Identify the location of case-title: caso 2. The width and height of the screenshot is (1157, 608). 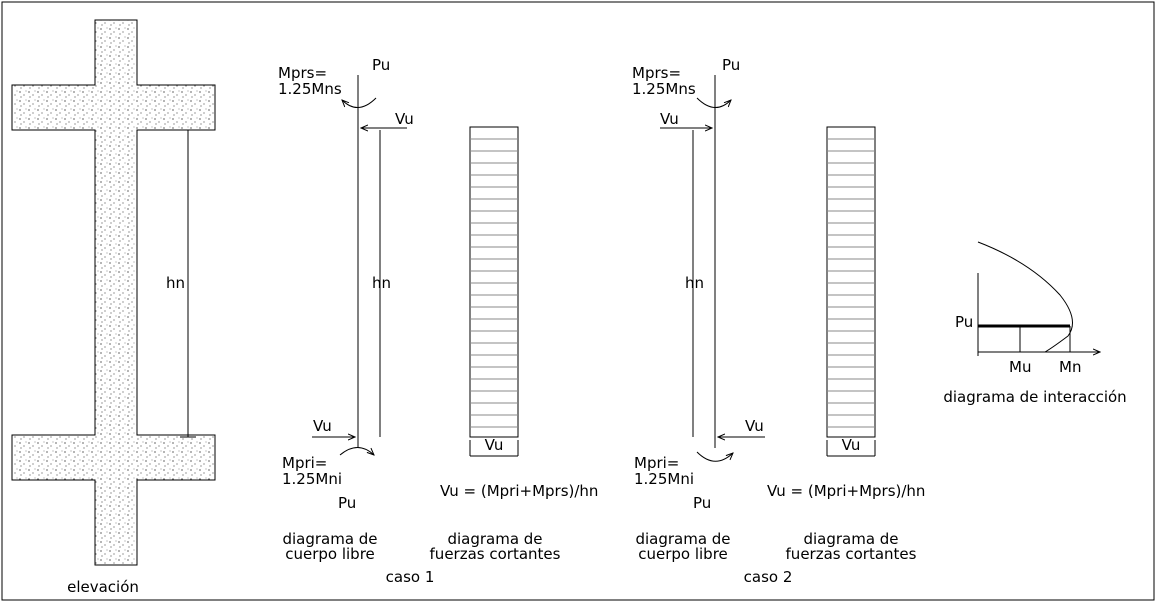
(768, 577).